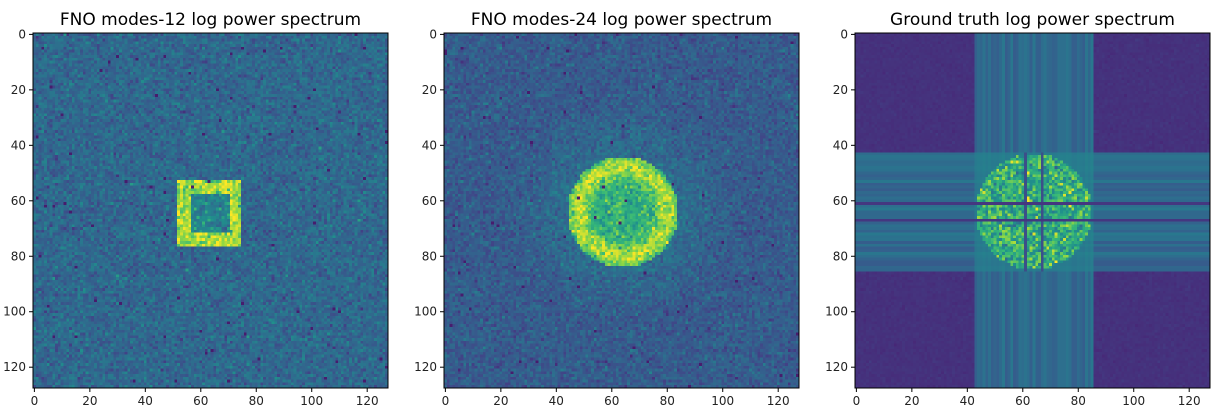 Image resolution: width=1218 pixels, height=408 pixels. Describe the element at coordinates (621, 20) in the screenshot. I see `panel-title: FNO modes-24 log power spectrum` at that location.